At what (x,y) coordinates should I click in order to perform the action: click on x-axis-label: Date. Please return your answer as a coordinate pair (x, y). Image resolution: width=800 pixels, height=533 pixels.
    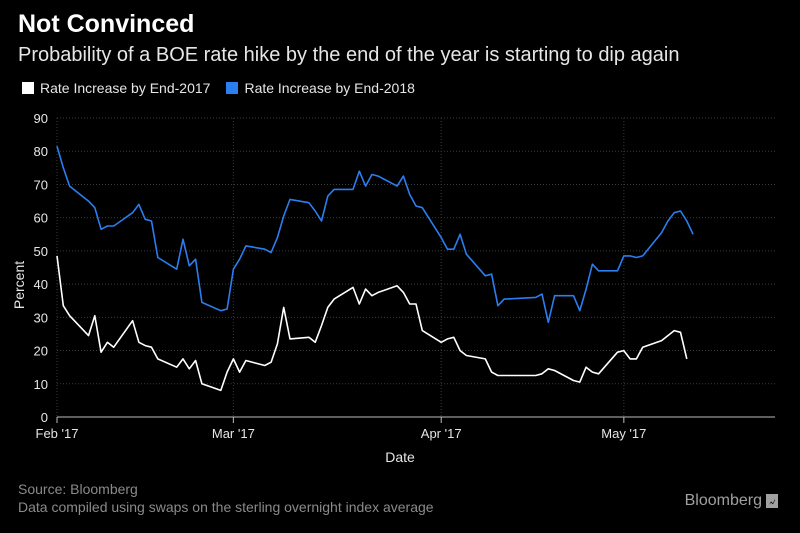
    Looking at the image, I should click on (400, 457).